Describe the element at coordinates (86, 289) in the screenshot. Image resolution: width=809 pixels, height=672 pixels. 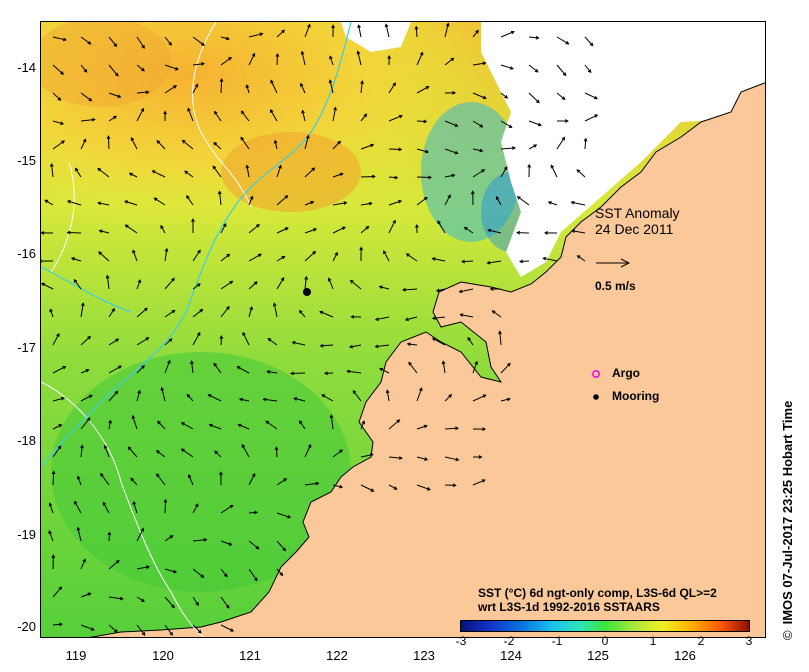
I see `path-line` at that location.